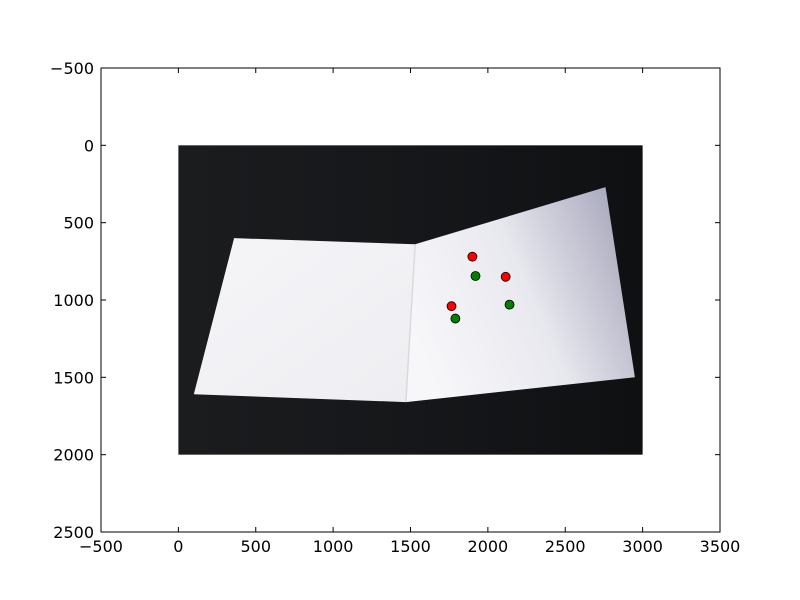  Describe the element at coordinates (72, 68) in the screenshot. I see `y-tick-label: −500` at that location.